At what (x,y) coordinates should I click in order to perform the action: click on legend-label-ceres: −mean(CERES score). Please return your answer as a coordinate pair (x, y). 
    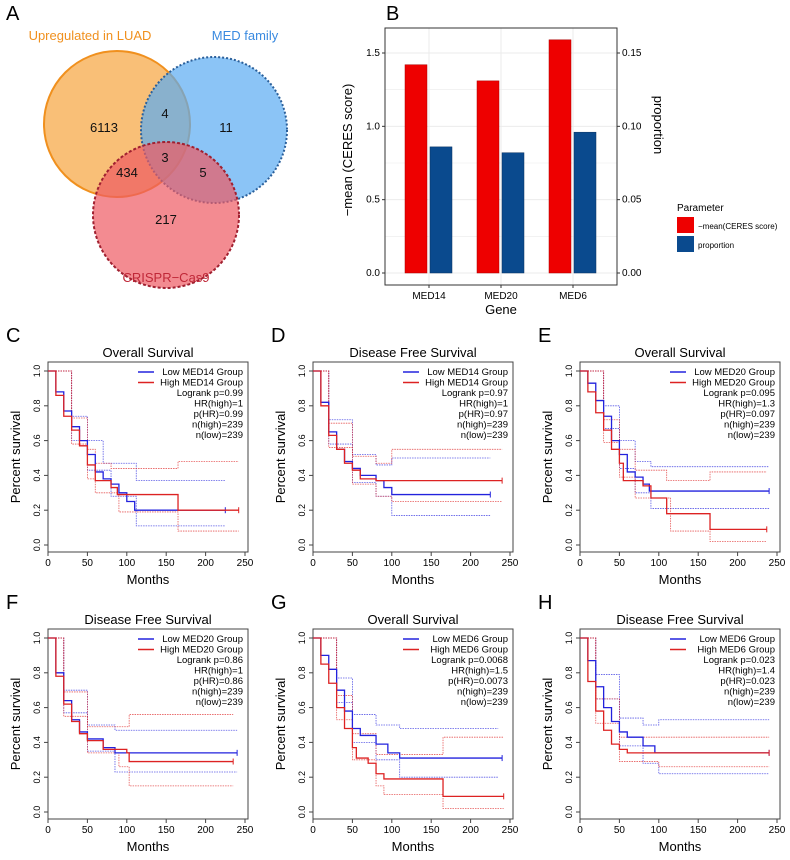
    Looking at the image, I should click on (738, 226).